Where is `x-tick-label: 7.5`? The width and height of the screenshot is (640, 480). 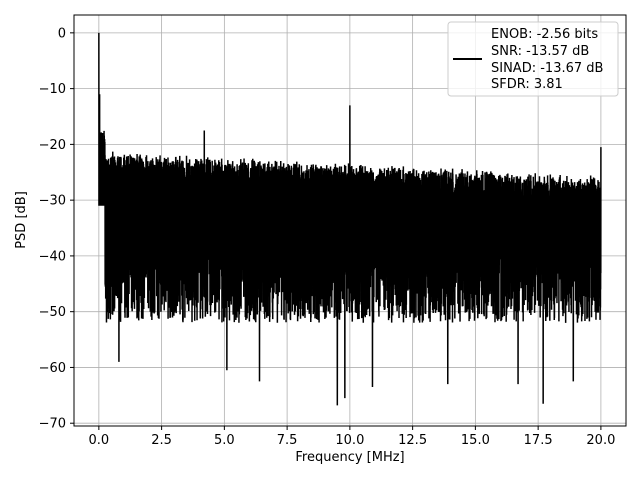 x-tick-label: 7.5 is located at coordinates (287, 440).